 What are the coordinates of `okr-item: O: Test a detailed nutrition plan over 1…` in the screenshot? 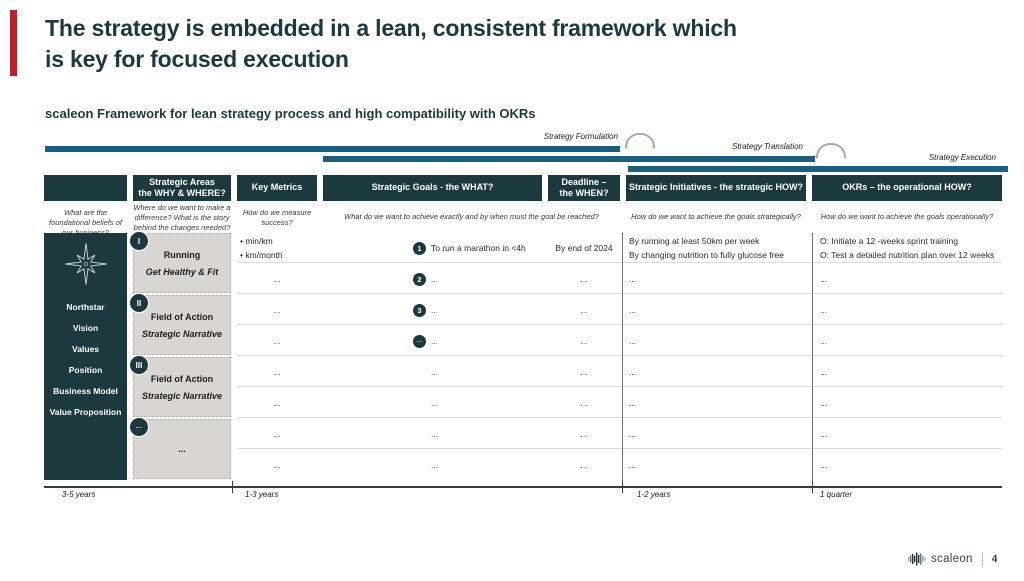 It's located at (907, 254).